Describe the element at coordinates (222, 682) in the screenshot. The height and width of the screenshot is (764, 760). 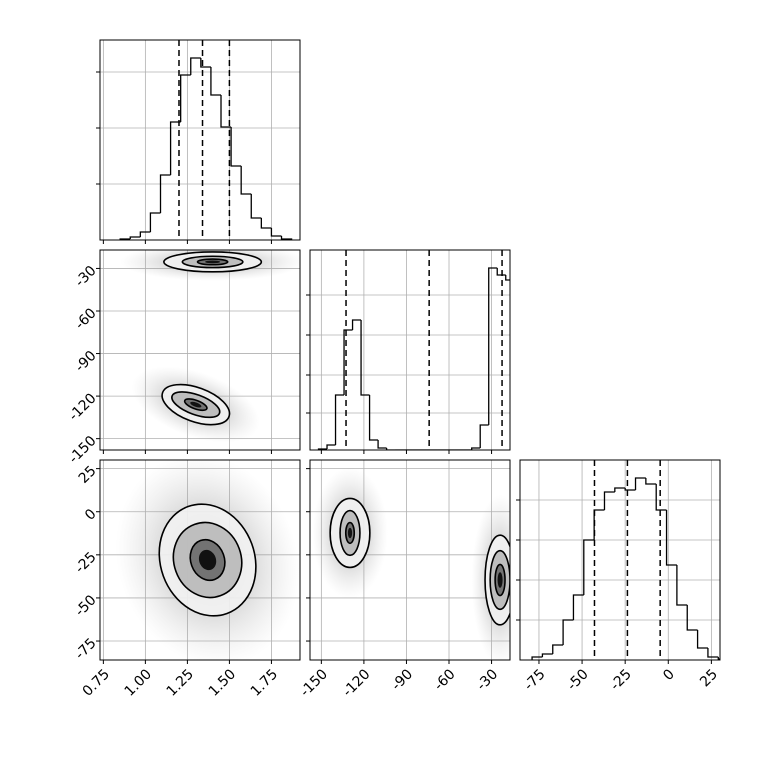
I see `x-tick-label: 1.50` at that location.